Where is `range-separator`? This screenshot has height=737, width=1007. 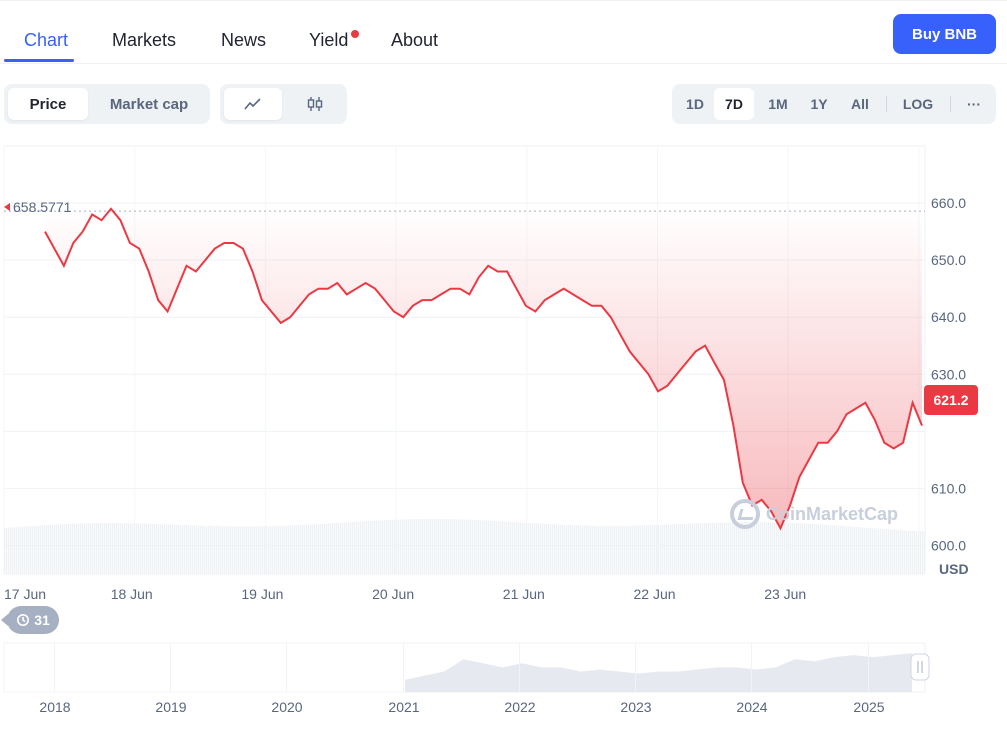 range-separator is located at coordinates (950, 104).